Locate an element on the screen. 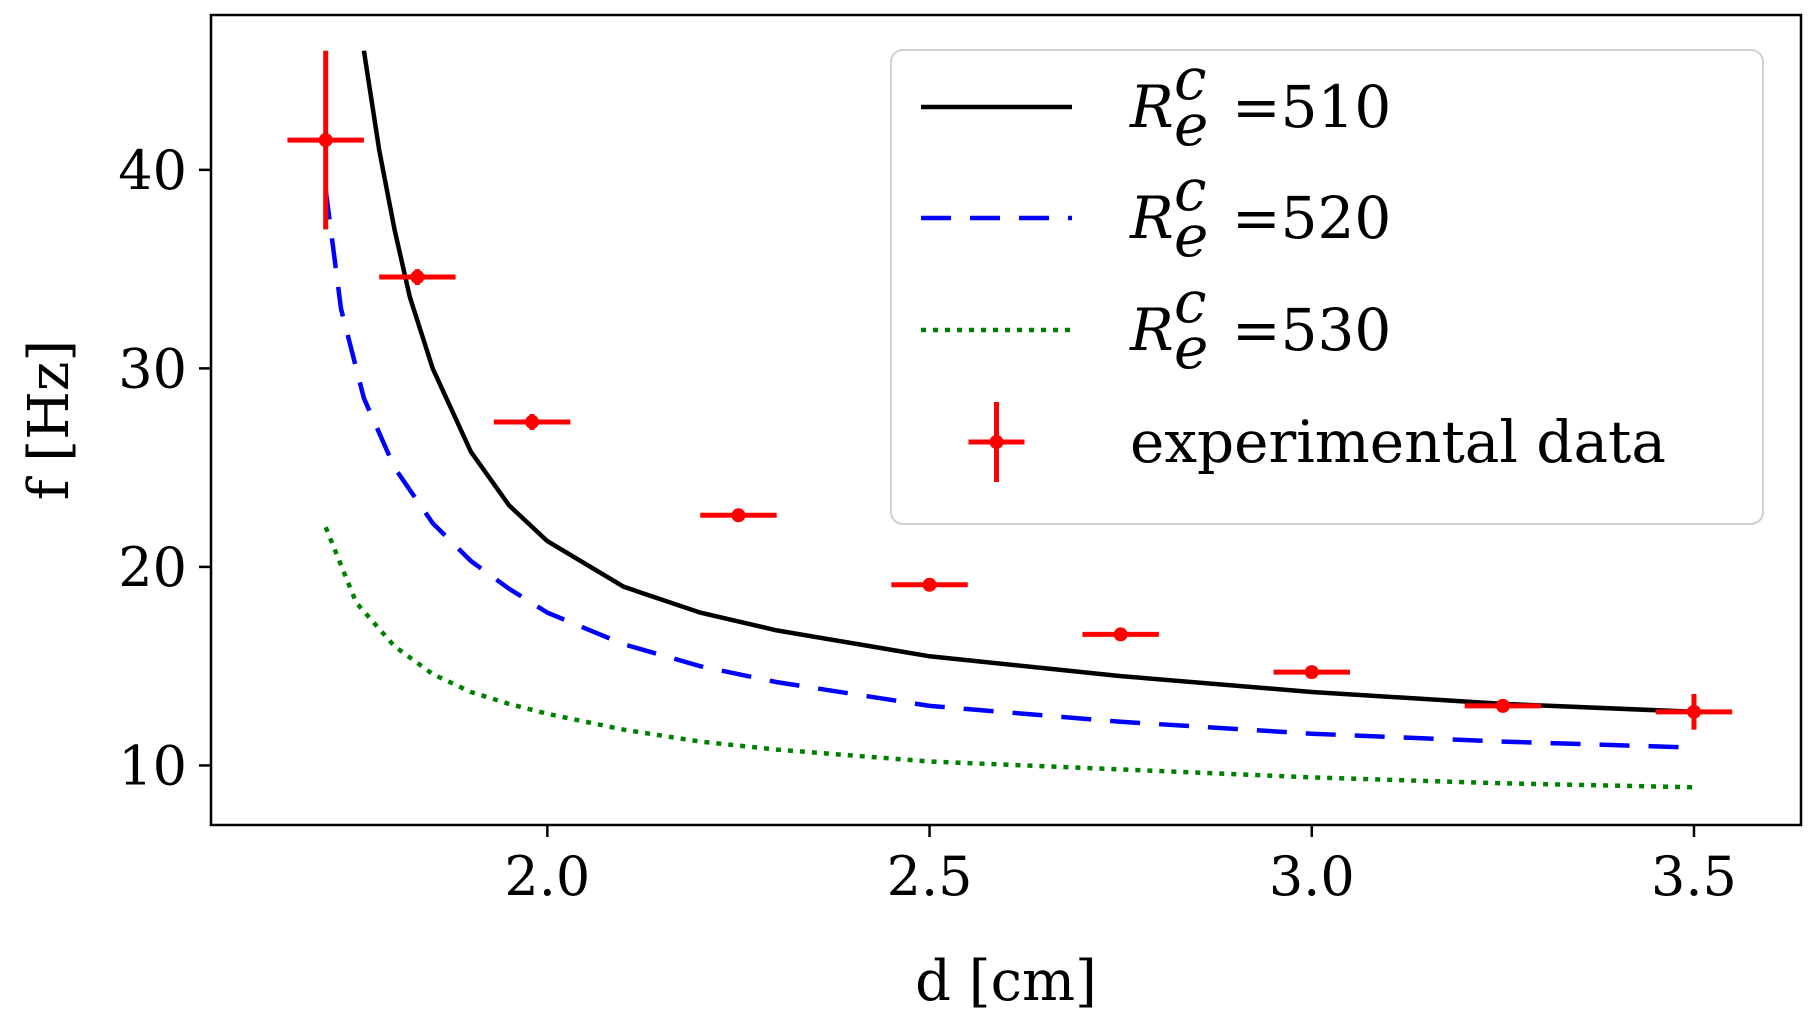  y-tick-label: 10 is located at coordinates (152, 765).